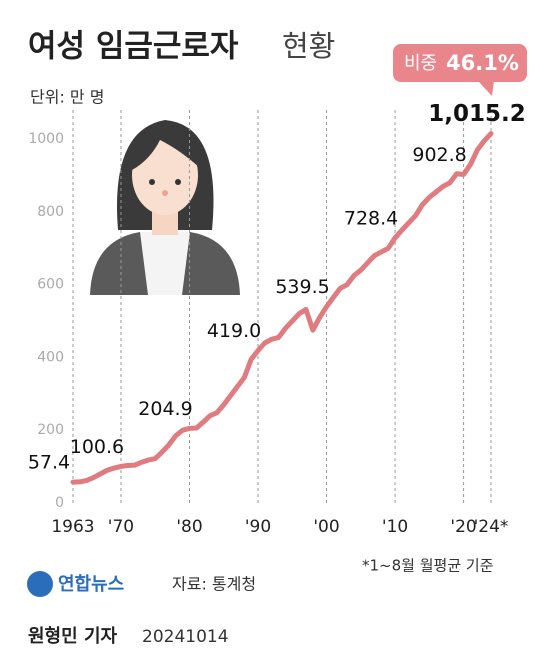 Image resolution: width=550 pixels, height=665 pixels. Describe the element at coordinates (420, 63) in the screenshot. I see `badge-label: 비중` at that location.